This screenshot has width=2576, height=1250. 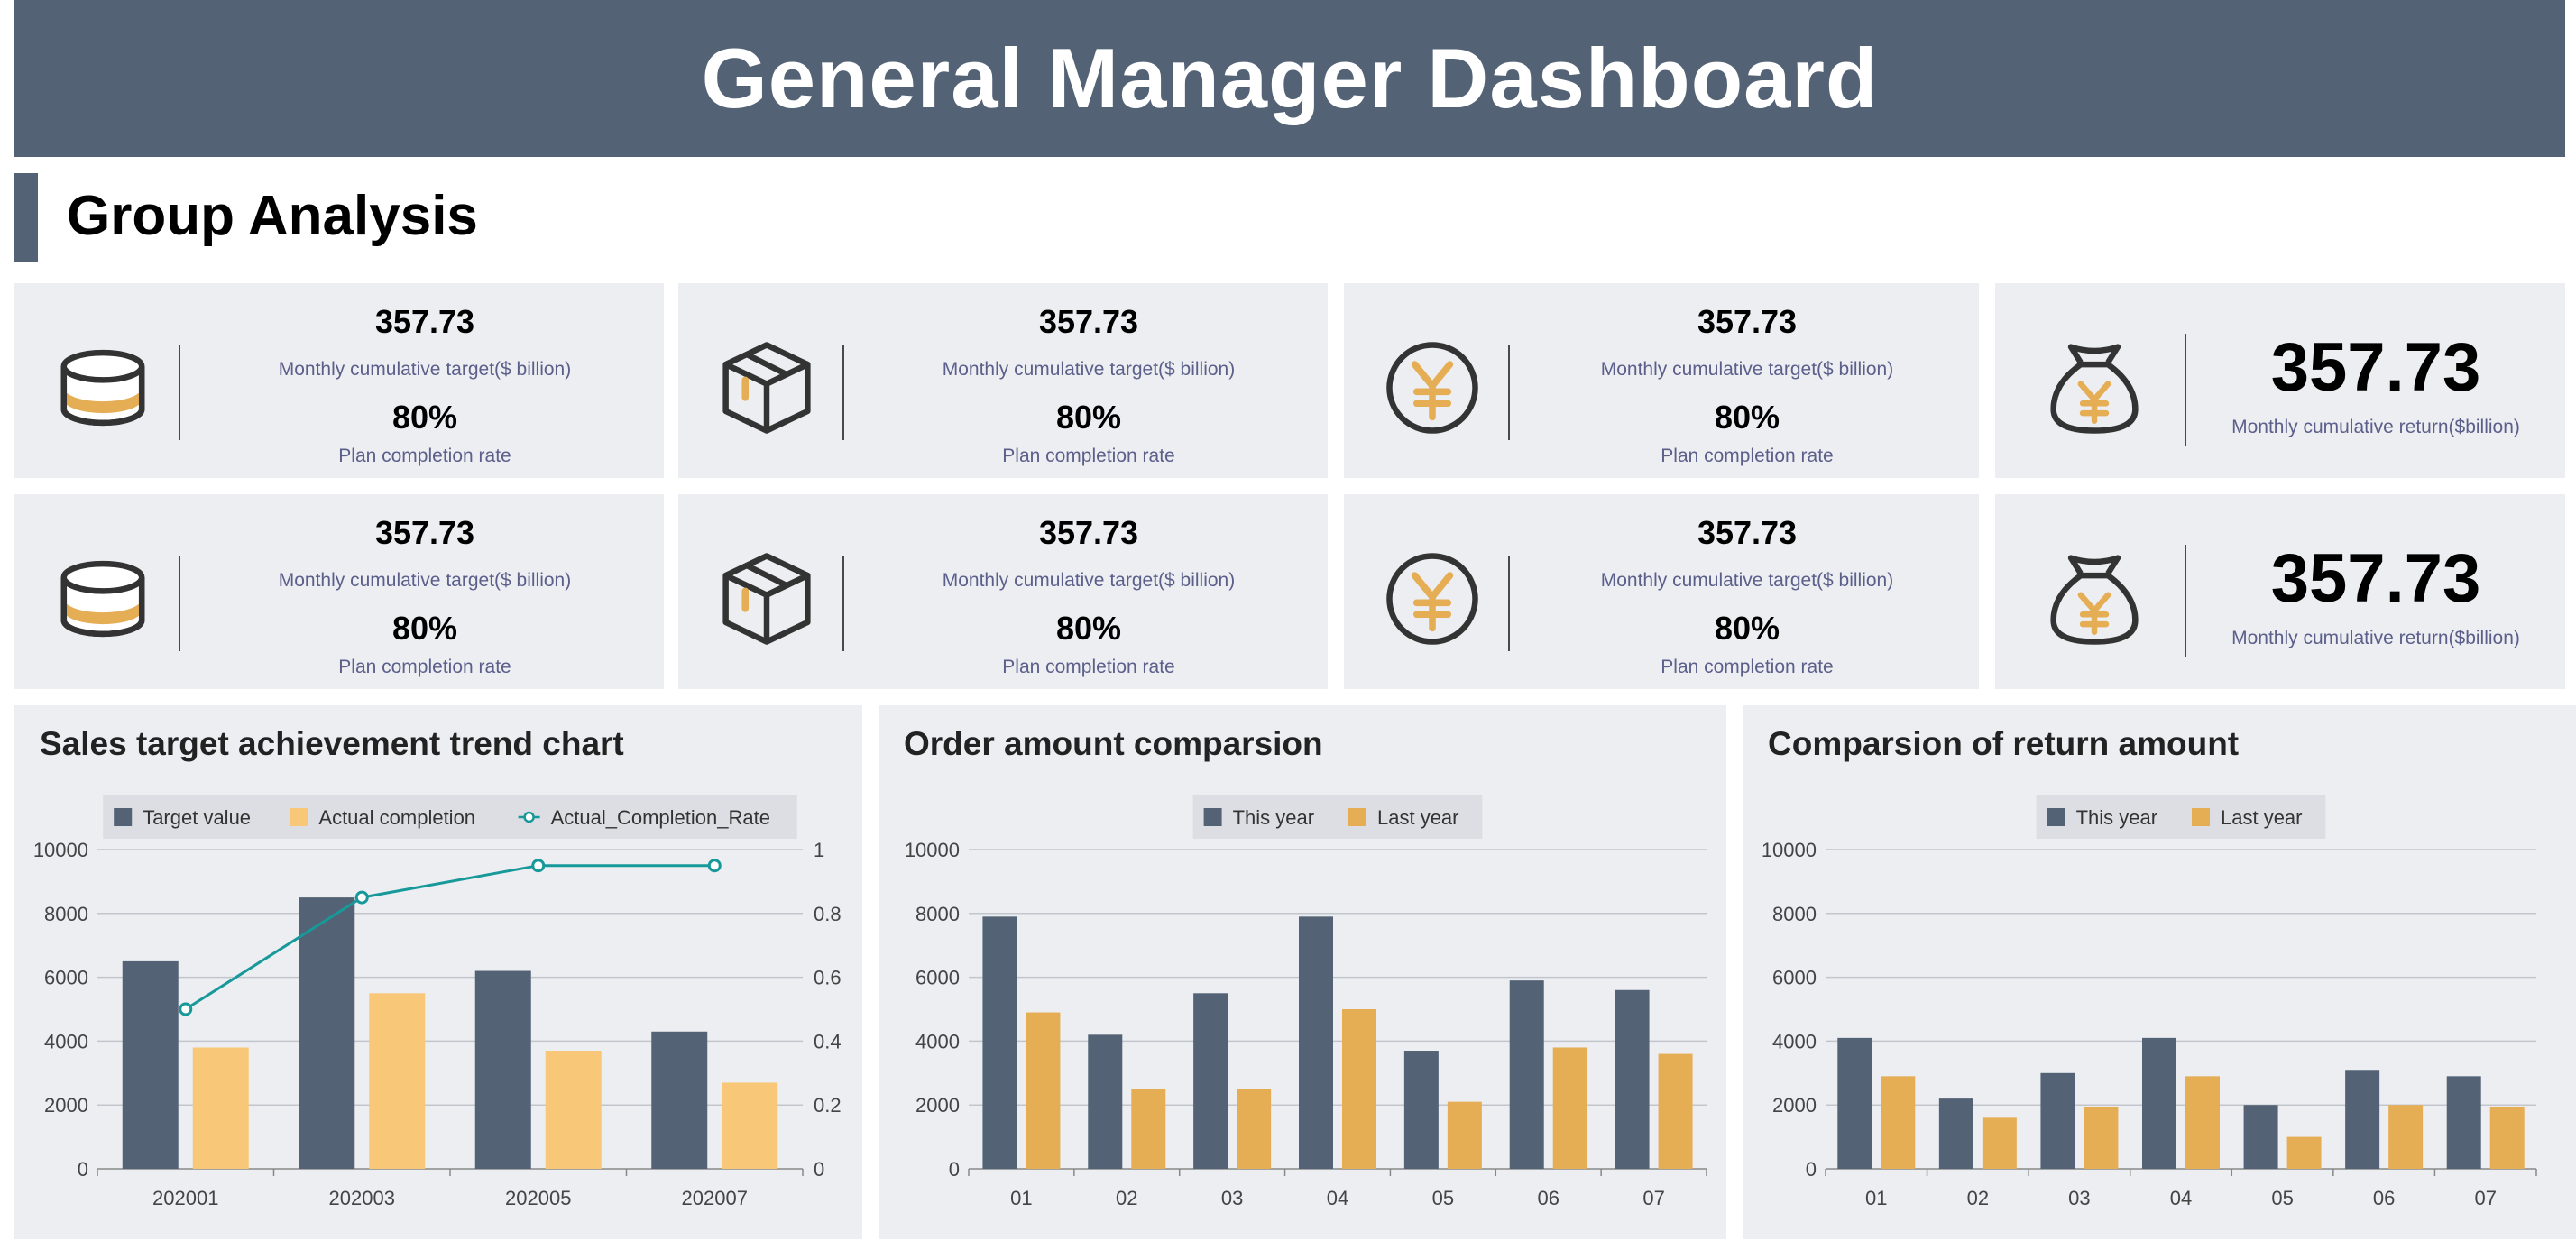 I want to click on legend-label: Target value, so click(x=197, y=817).